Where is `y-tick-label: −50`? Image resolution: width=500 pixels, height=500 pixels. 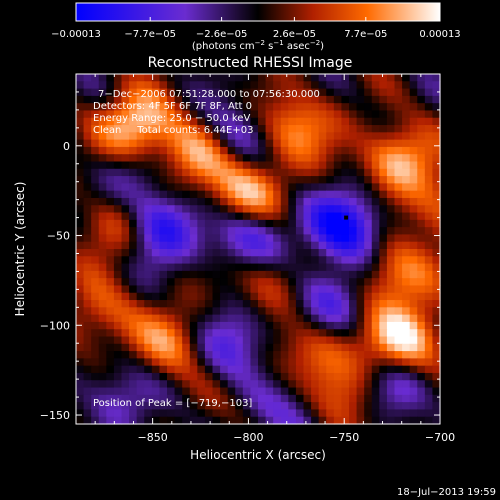 y-tick-label: −50 is located at coordinates (58, 236).